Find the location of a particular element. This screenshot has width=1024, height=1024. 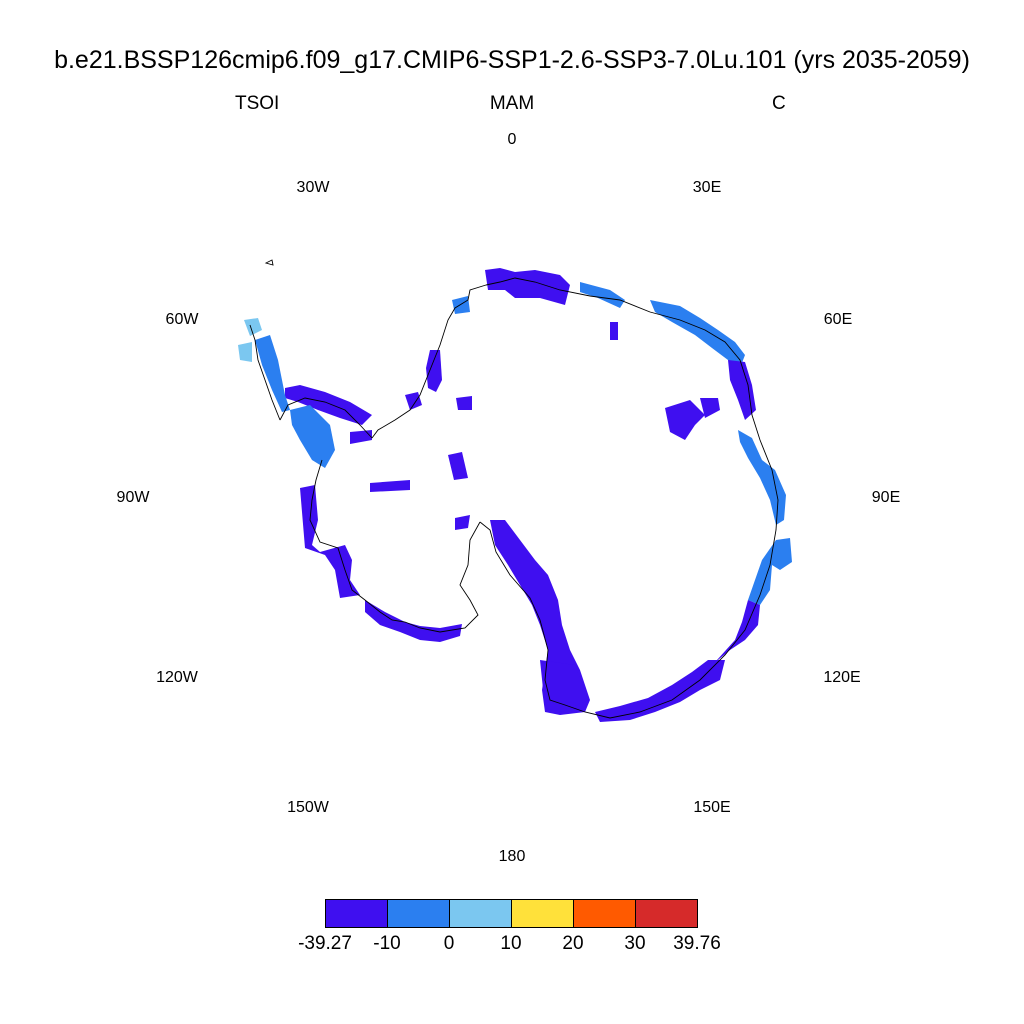

lon-label-180: 180 is located at coordinates (512, 856).